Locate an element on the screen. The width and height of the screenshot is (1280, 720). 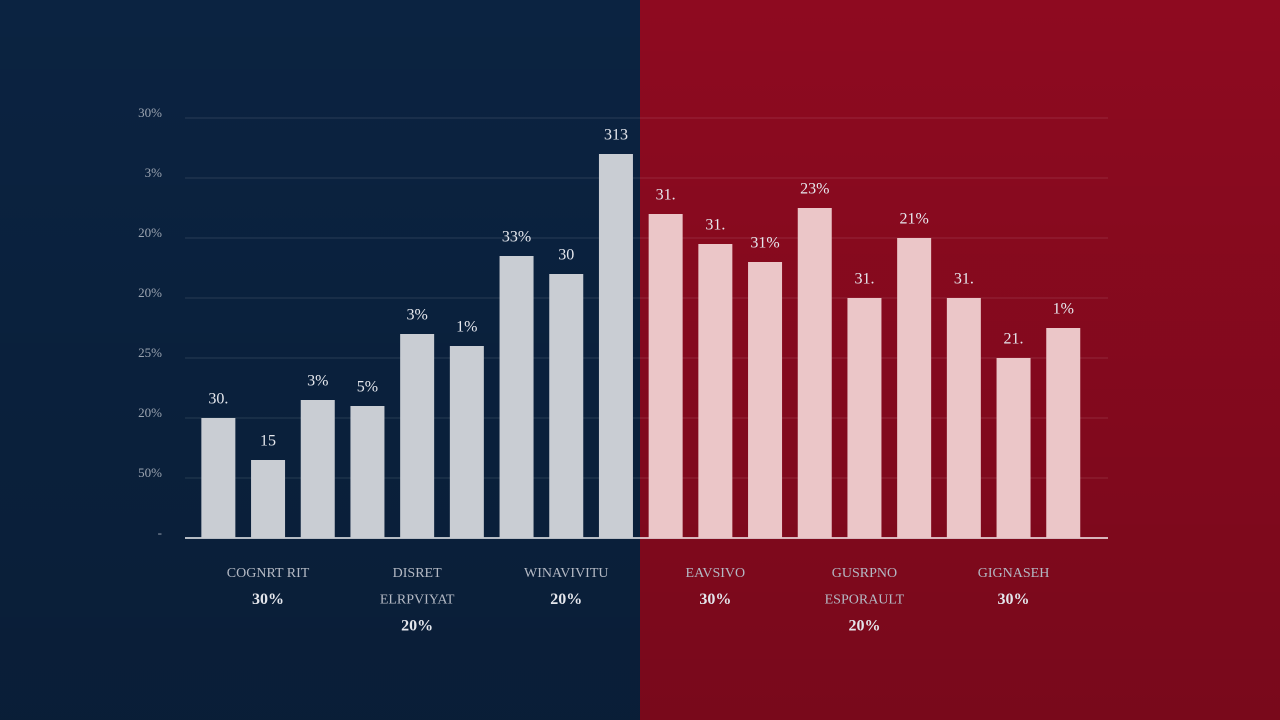
bar-label: 33% is located at coordinates (516, 237).